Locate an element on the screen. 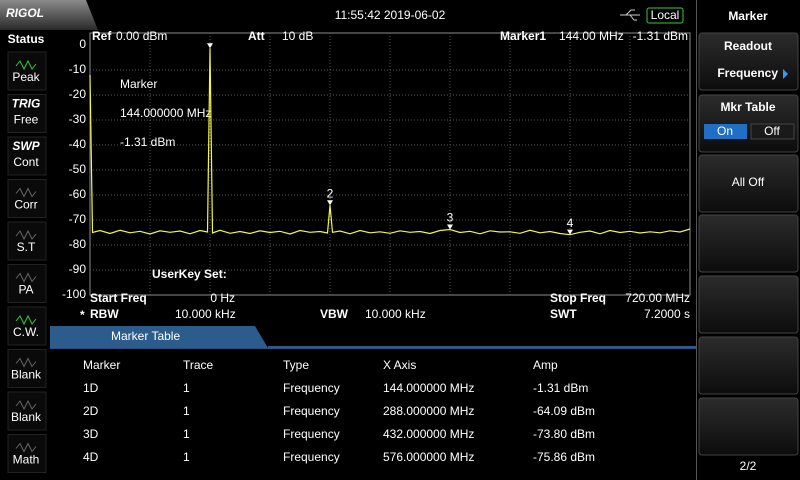  softkey-arrow is located at coordinates (785, 74).